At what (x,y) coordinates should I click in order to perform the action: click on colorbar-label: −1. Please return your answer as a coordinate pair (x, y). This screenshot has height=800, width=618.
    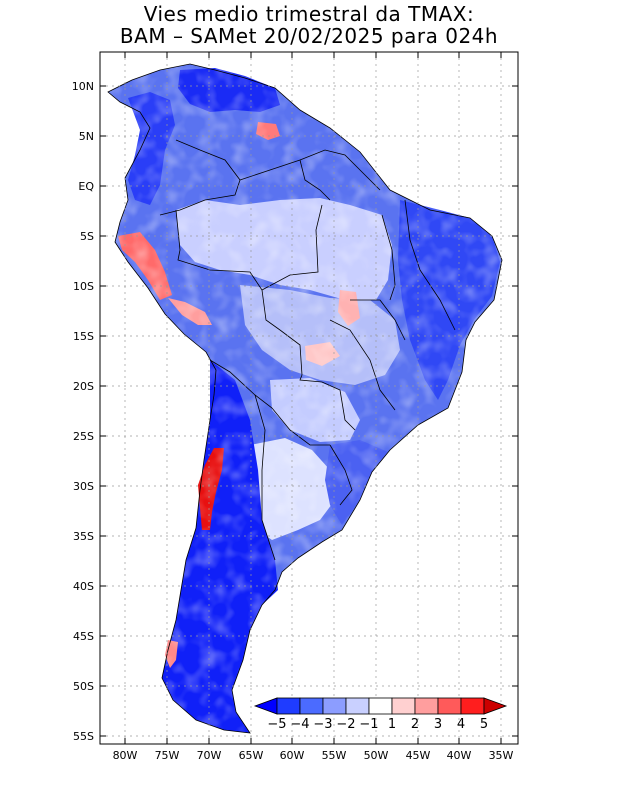
    Looking at the image, I should click on (368, 724).